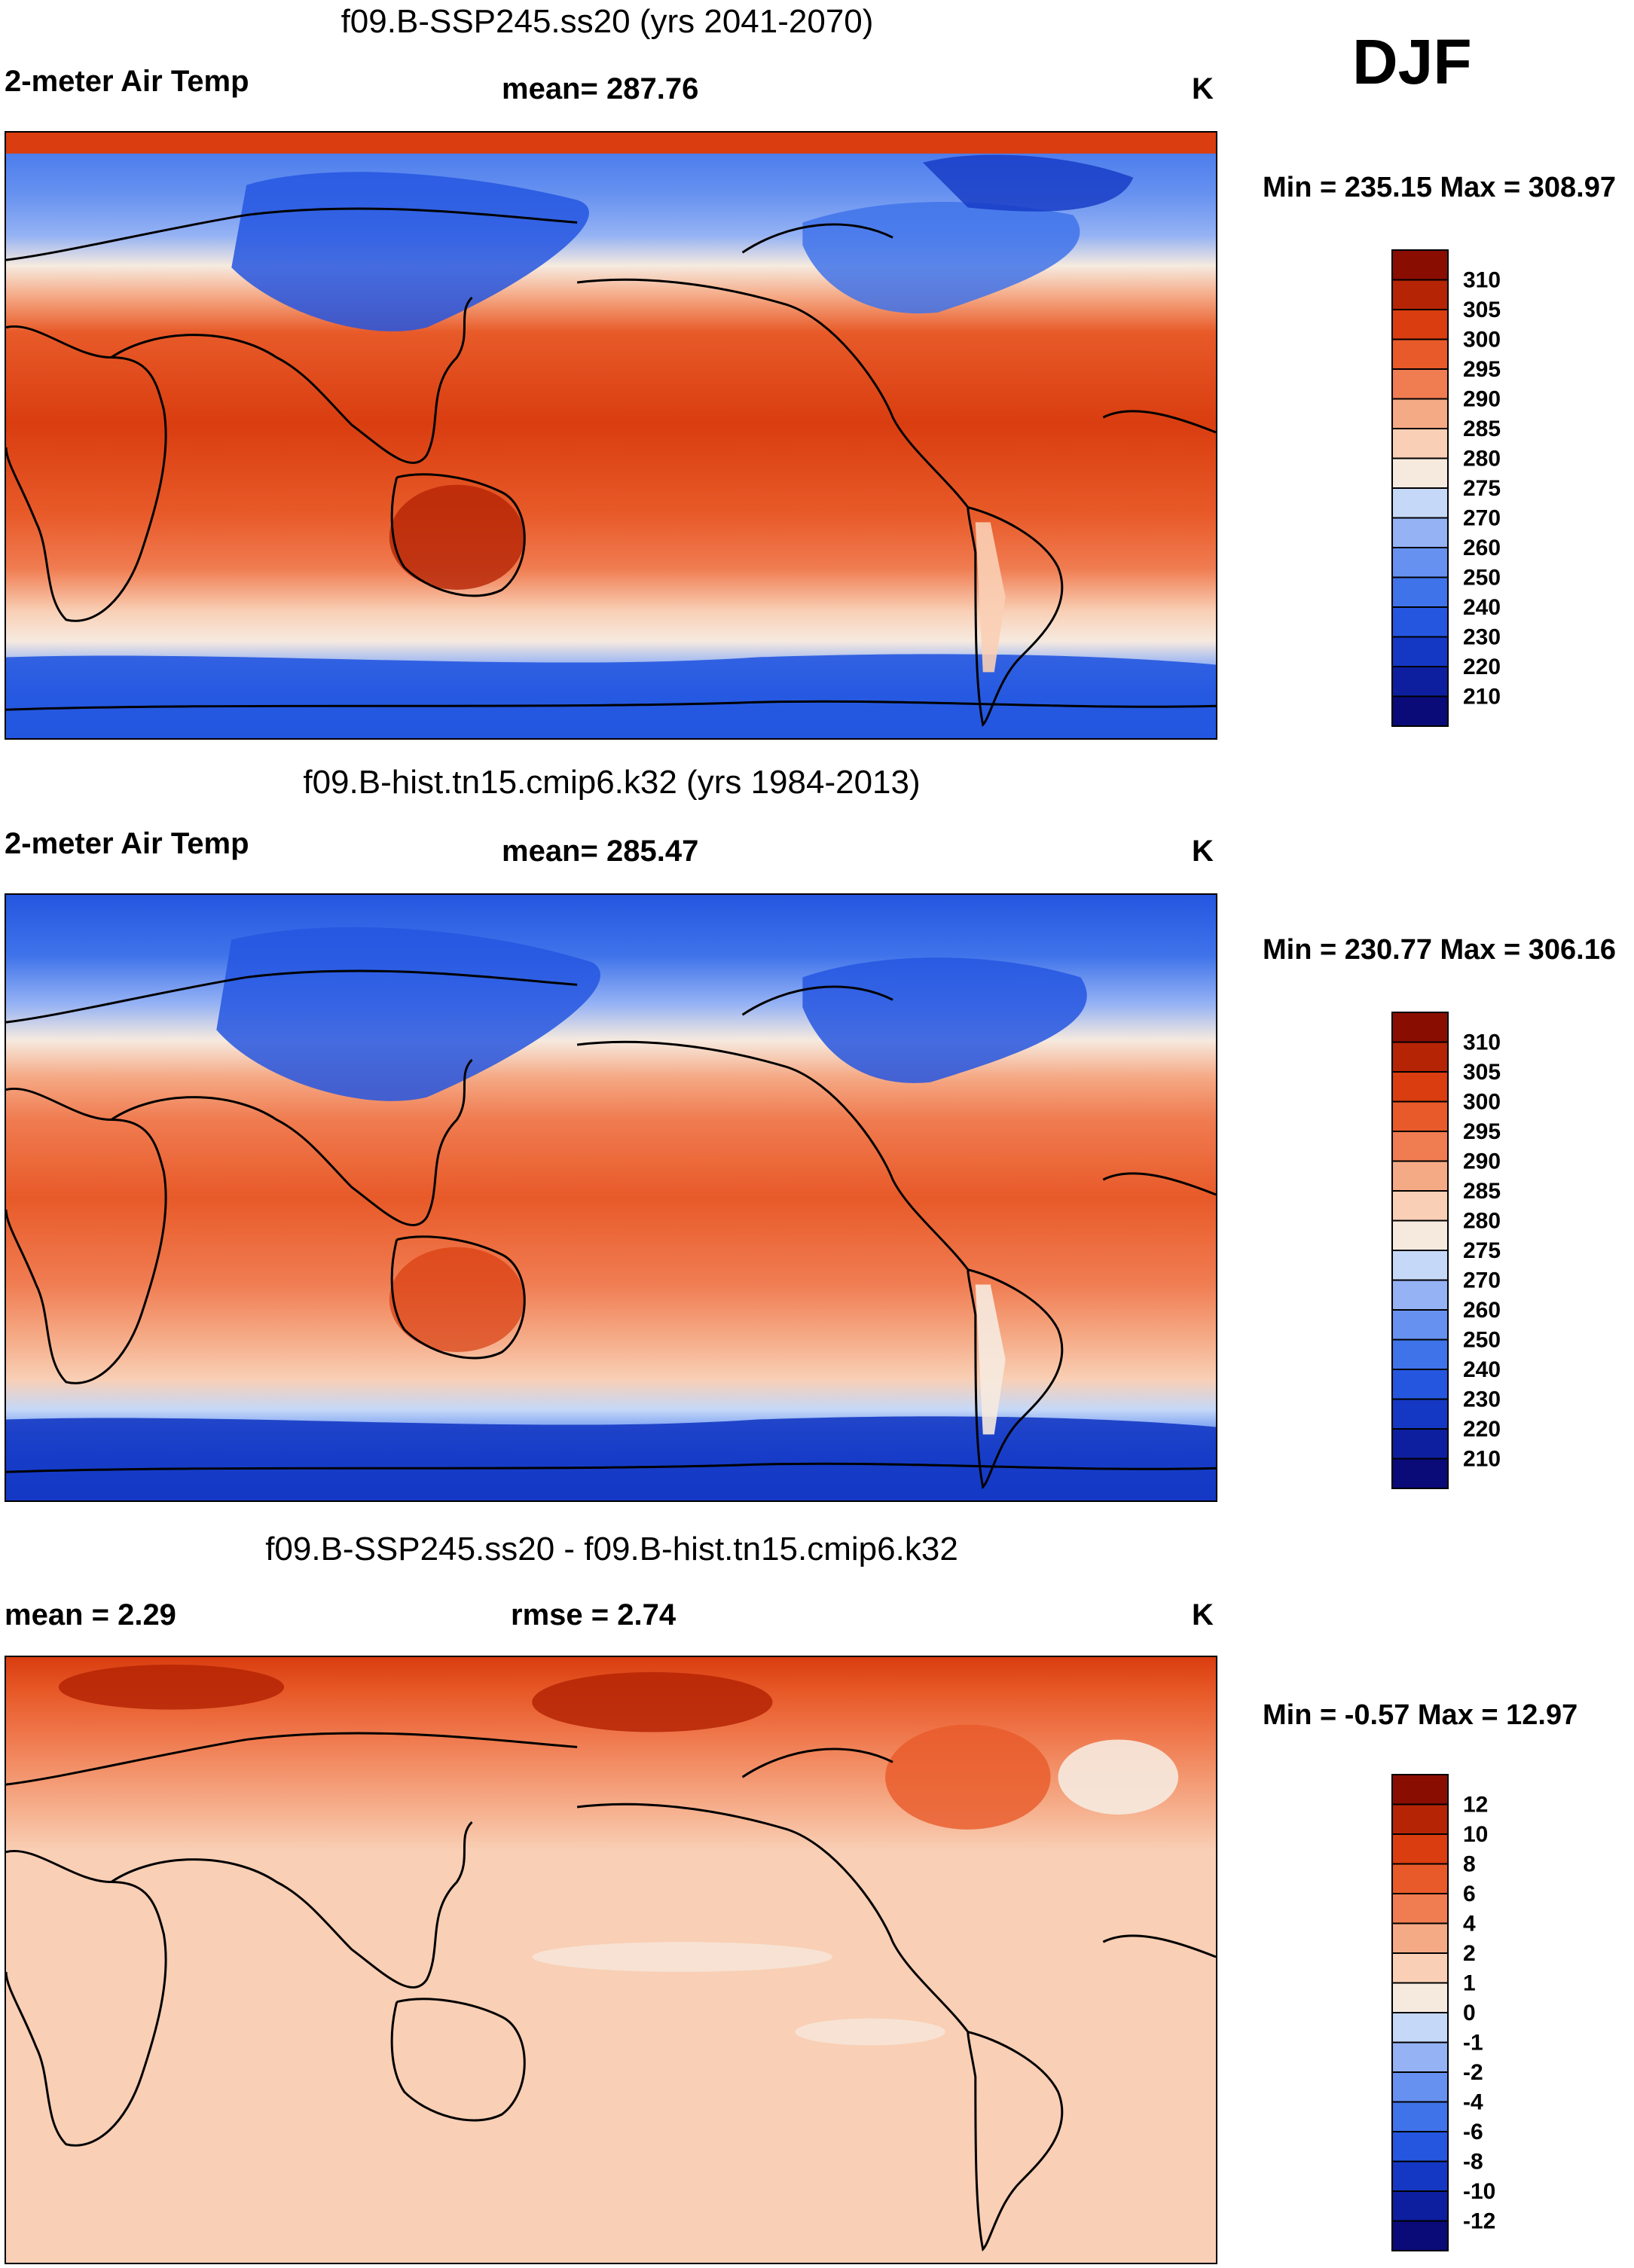 Image resolution: width=1634 pixels, height=2268 pixels. I want to click on units-label-historical: K, so click(1203, 851).